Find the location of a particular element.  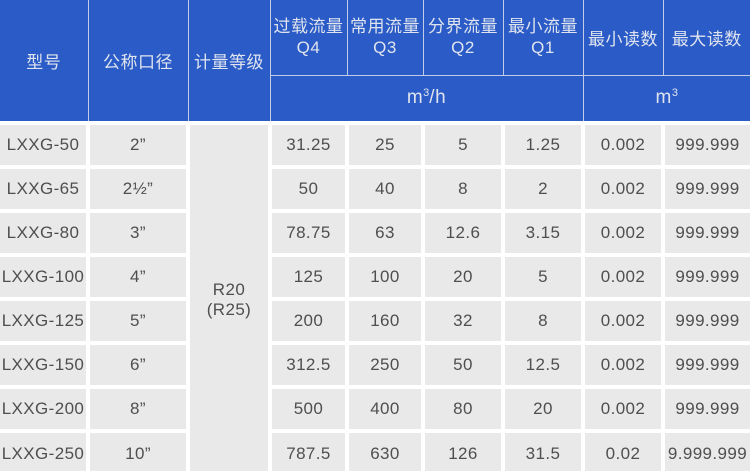

cell-q2: 80 is located at coordinates (463, 409).